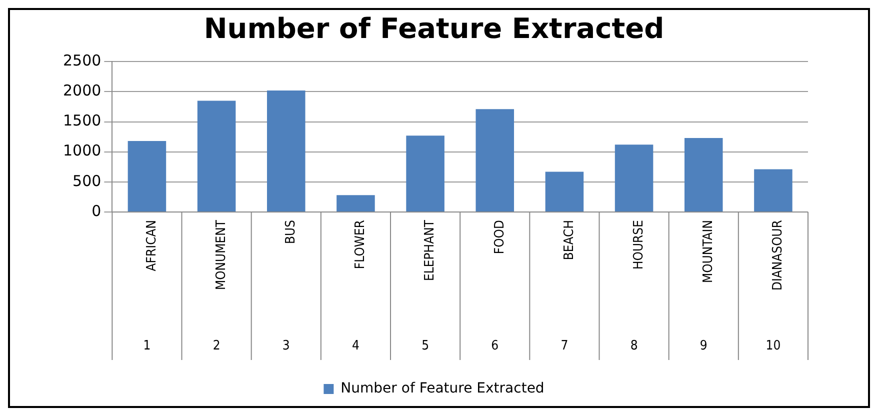 The width and height of the screenshot is (879, 416). What do you see at coordinates (442, 388) in the screenshot?
I see `legend-label: Number of Feature Extracted` at bounding box center [442, 388].